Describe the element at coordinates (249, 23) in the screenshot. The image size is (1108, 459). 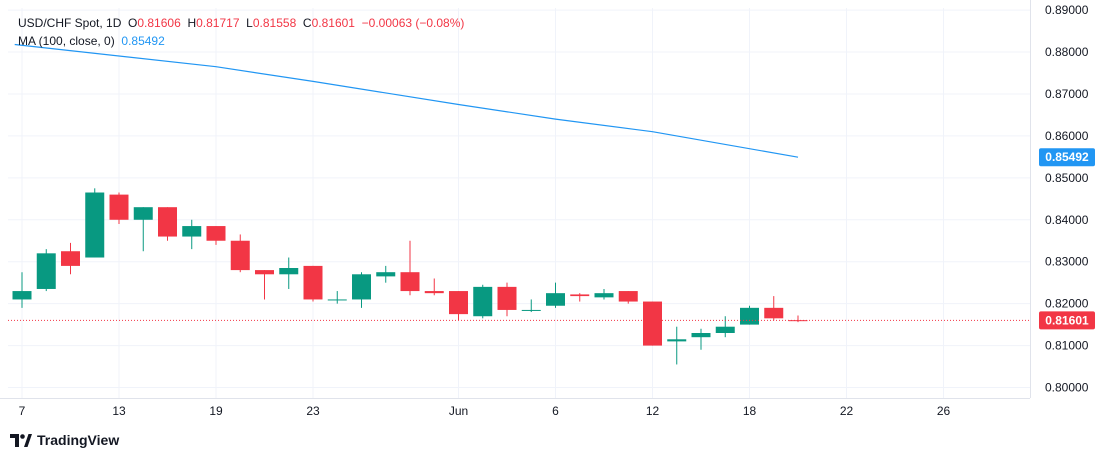
I see `low-label: L` at that location.